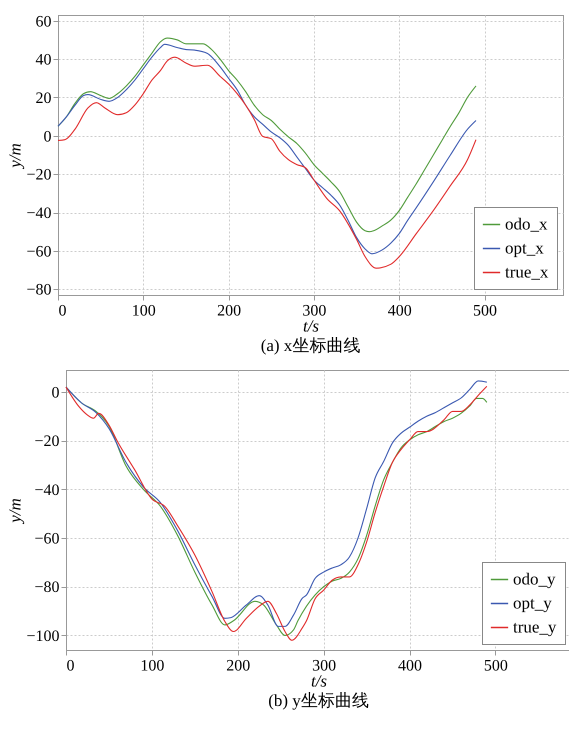 The height and width of the screenshot is (733, 569). Describe the element at coordinates (44, 21) in the screenshot. I see `y-tick-label: 60` at that location.